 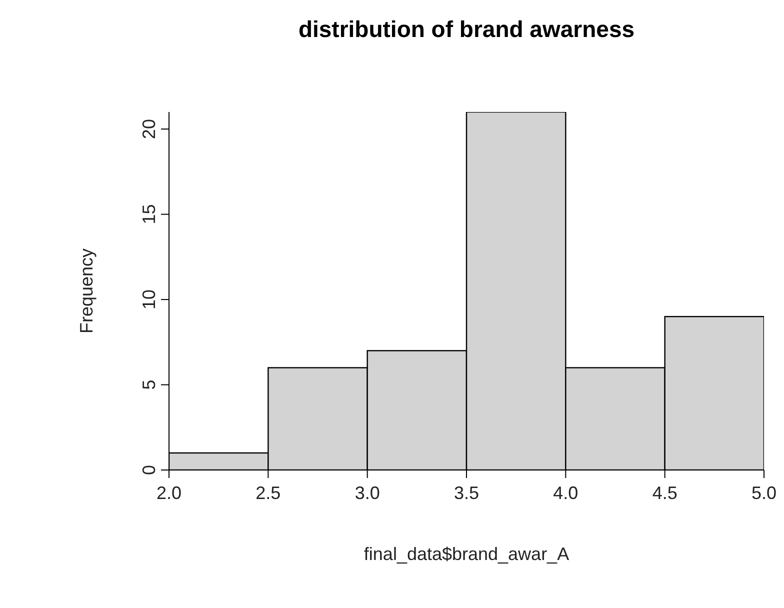 I want to click on y-tick-label: 10, so click(x=149, y=300).